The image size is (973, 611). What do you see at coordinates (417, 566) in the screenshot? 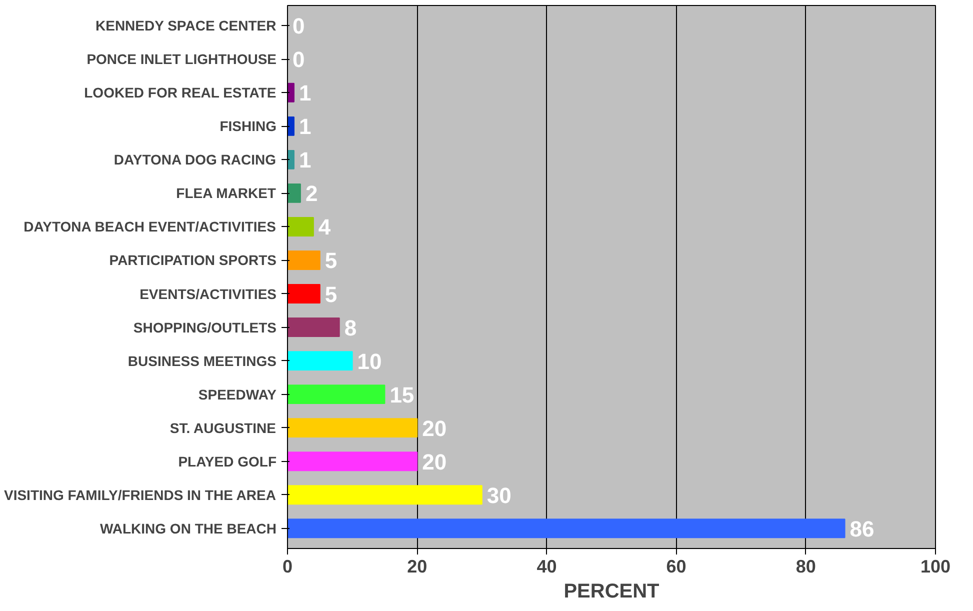
I see `x-tick-label: 20` at bounding box center [417, 566].